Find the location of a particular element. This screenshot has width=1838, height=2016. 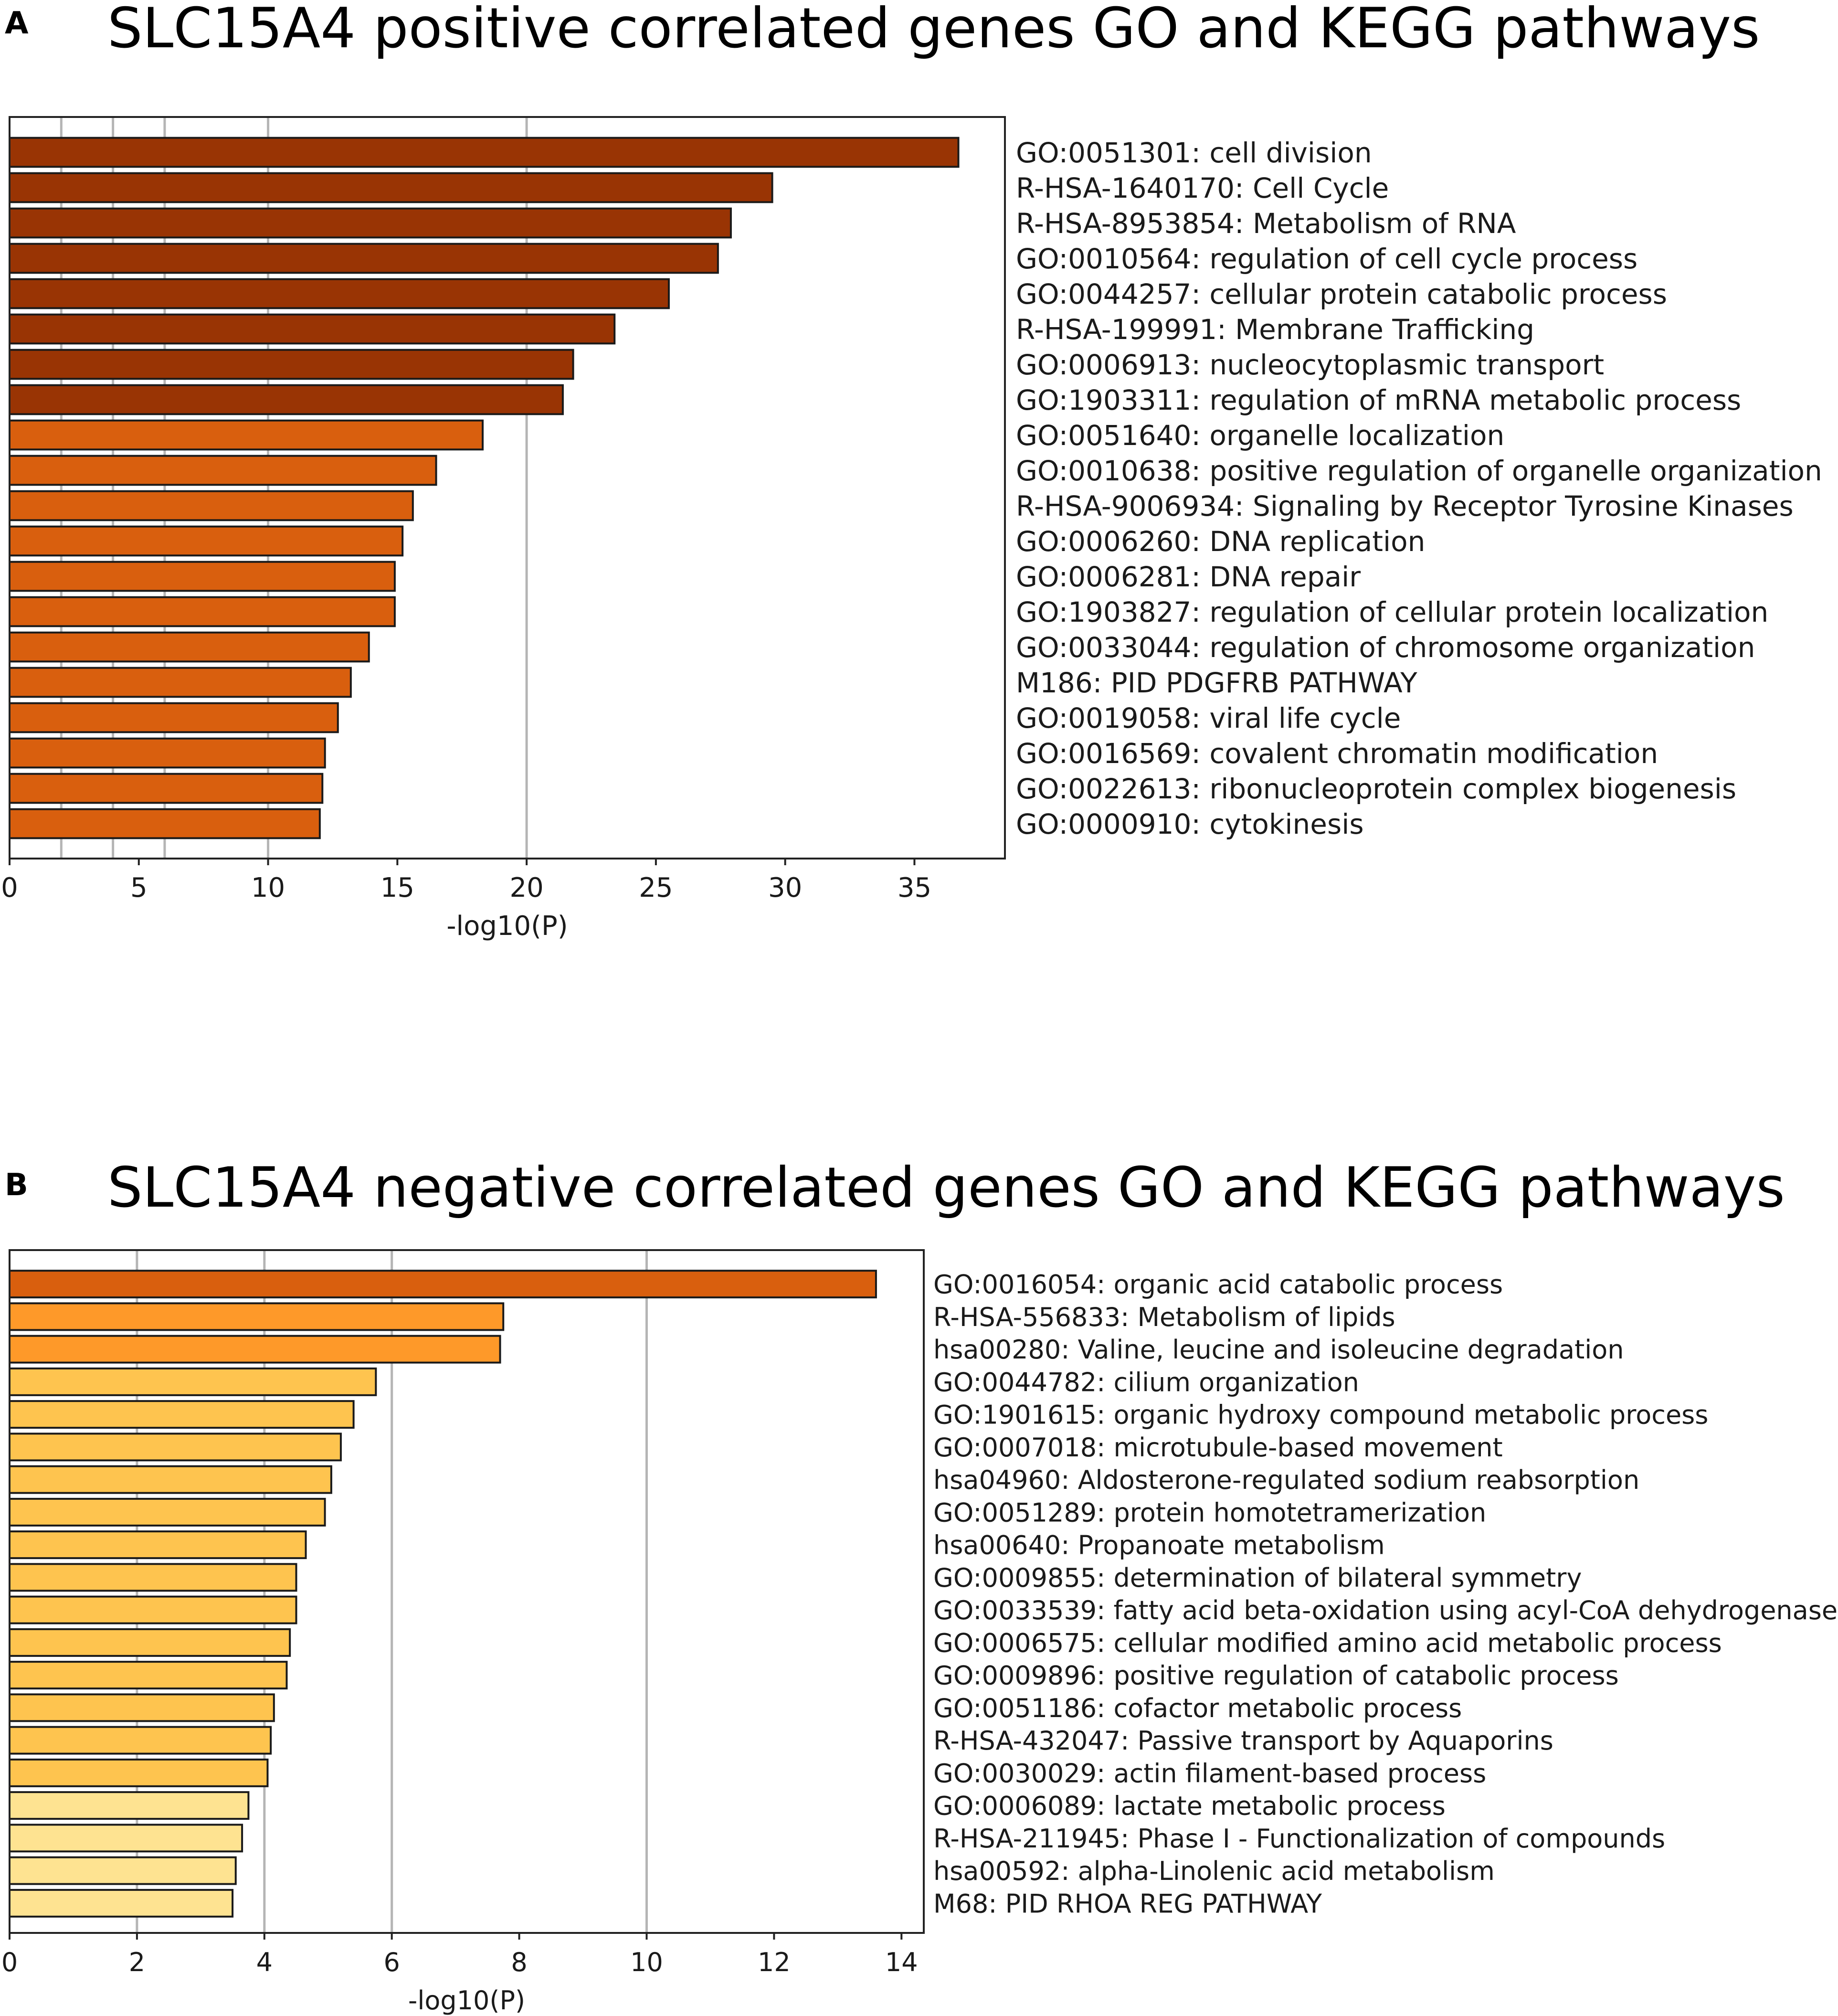

chart-a-category-label: R-HSA-8953854: Metabolism of RNA is located at coordinates (1266, 223).